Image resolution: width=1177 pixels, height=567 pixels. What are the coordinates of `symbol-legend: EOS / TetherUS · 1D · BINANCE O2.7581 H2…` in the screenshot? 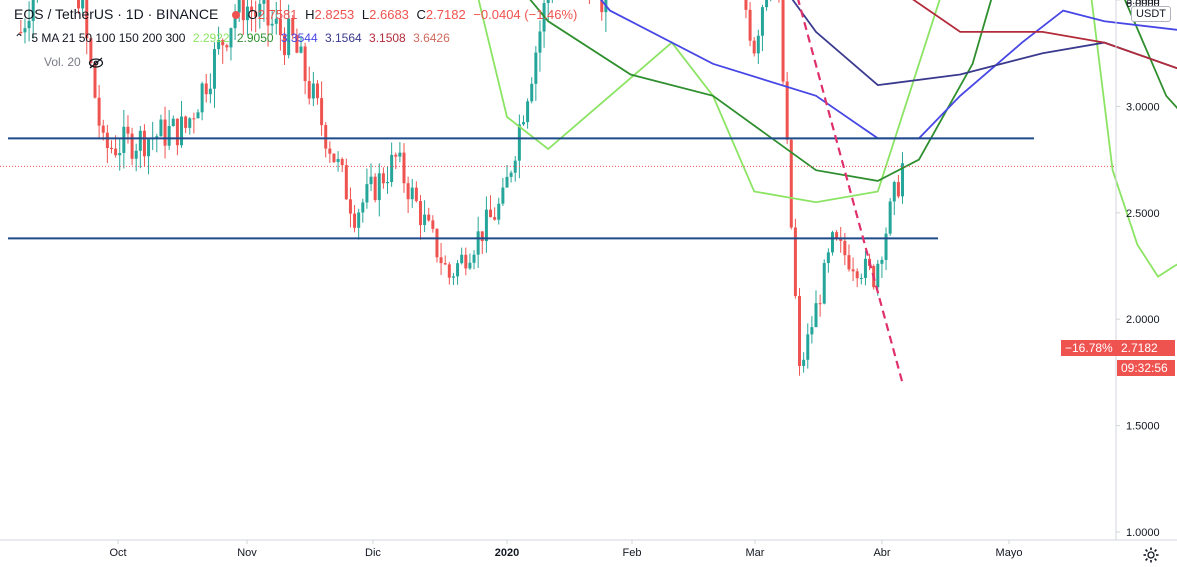 It's located at (297, 14).